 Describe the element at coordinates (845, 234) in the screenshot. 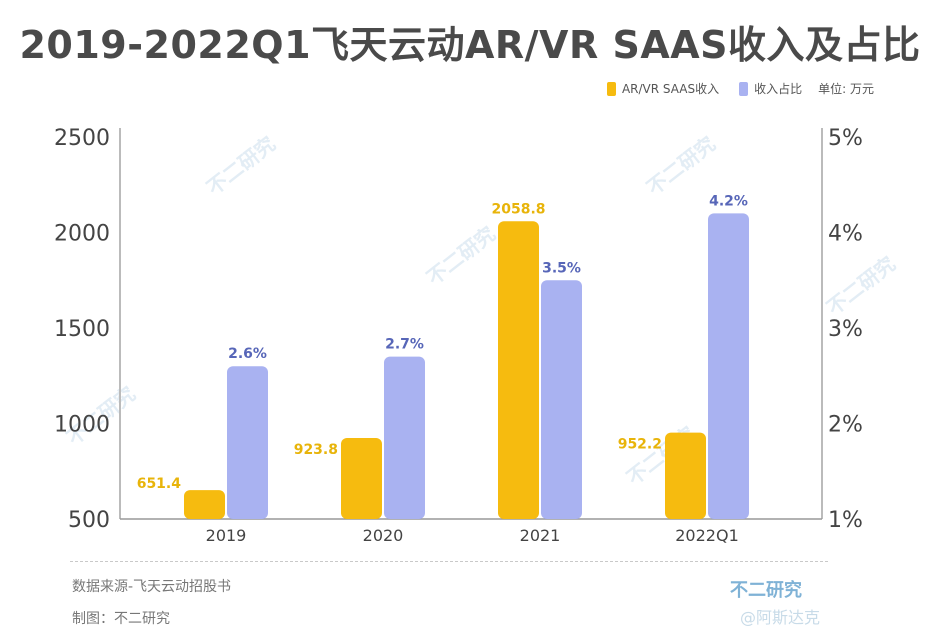

I see `y-right-tick-label: 4%` at that location.